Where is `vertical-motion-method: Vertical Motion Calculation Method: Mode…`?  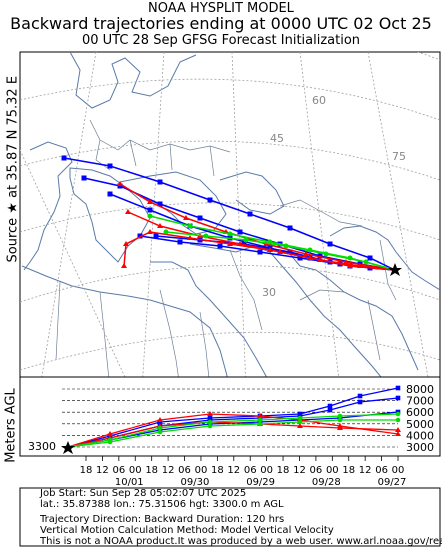
vertical-motion-method: Vertical Motion Calculation Method: Mode… is located at coordinates (187, 530).